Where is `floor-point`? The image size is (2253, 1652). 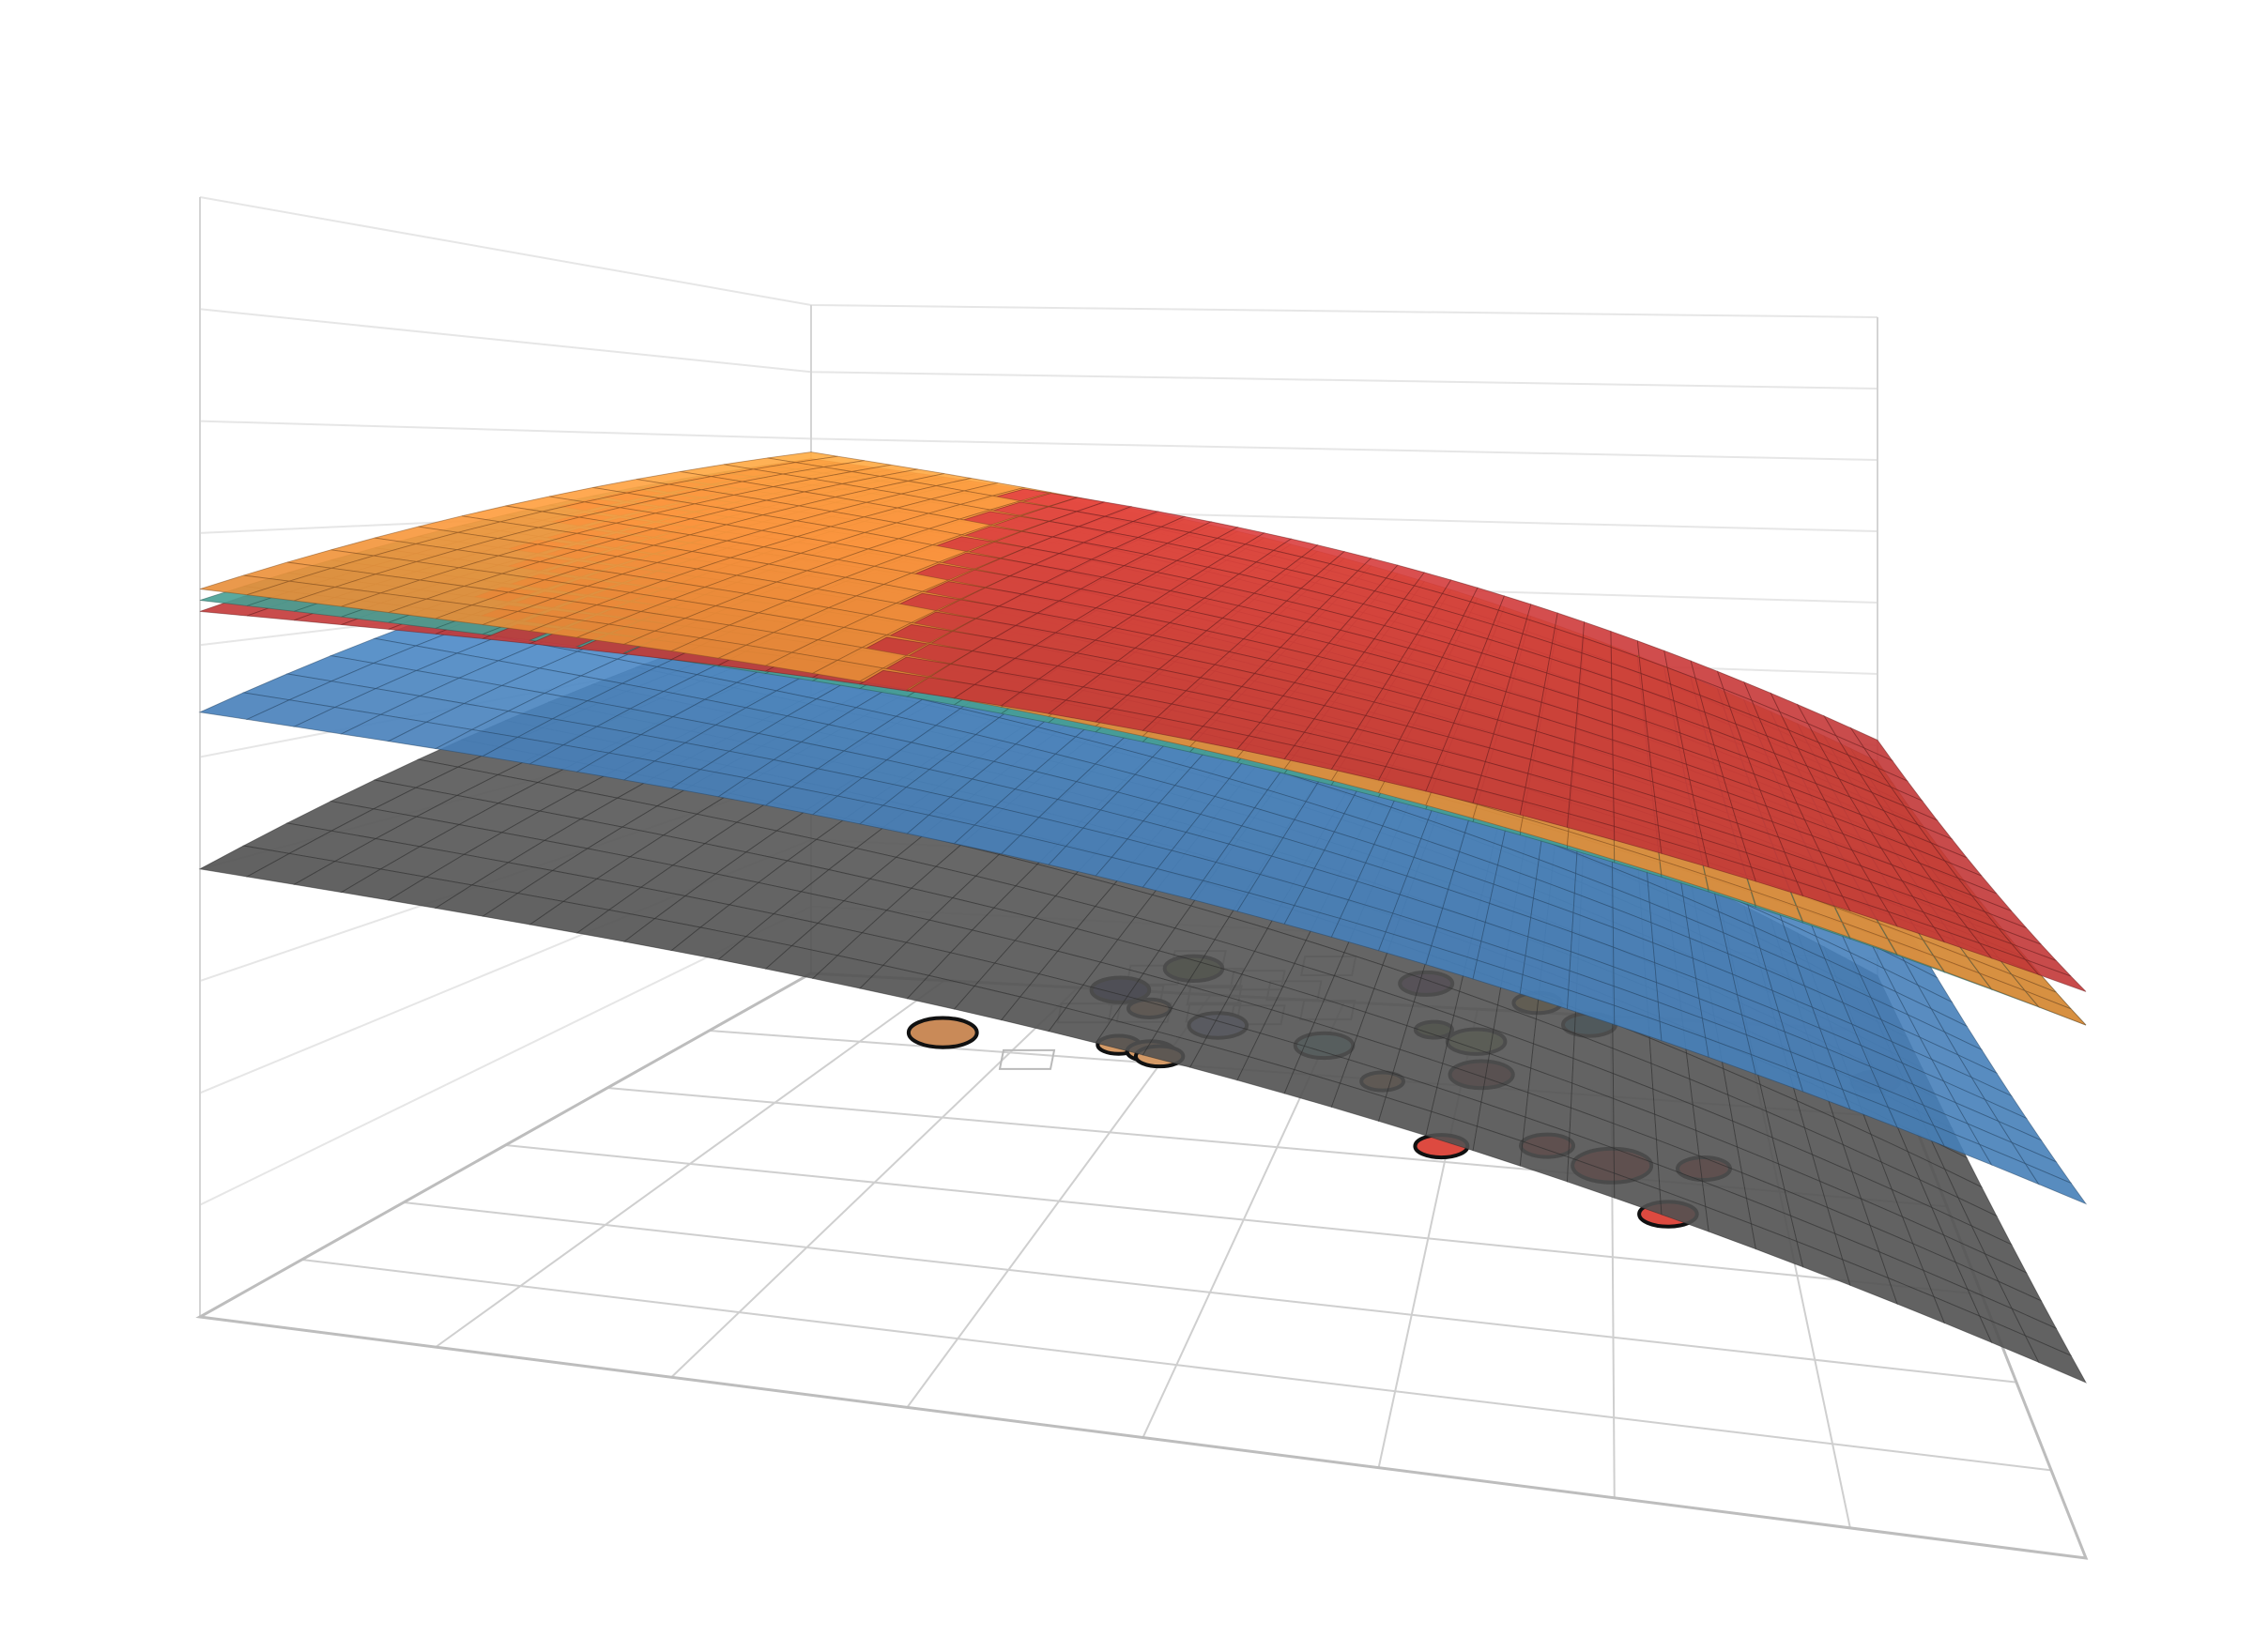
floor-point is located at coordinates (942, 1032).